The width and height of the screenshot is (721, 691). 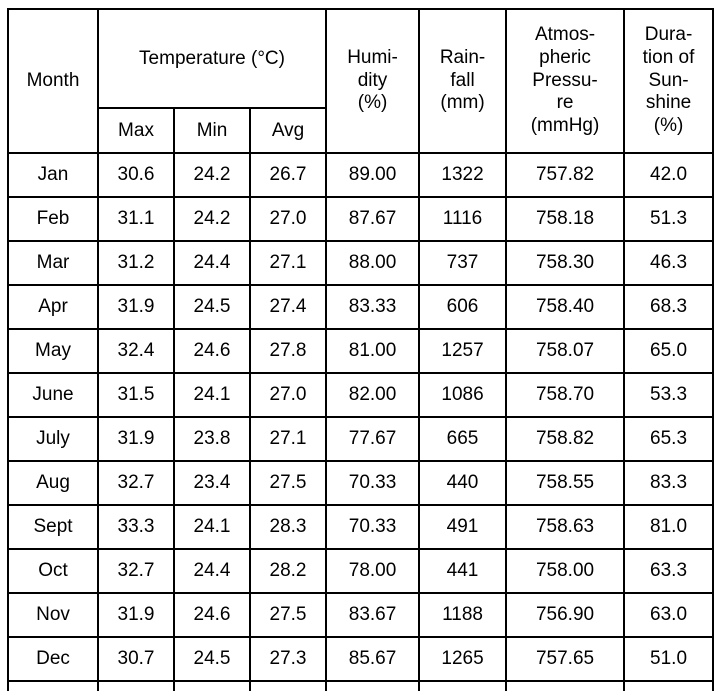 What do you see at coordinates (565, 307) in the screenshot?
I see `cell-pressure: 758.40` at bounding box center [565, 307].